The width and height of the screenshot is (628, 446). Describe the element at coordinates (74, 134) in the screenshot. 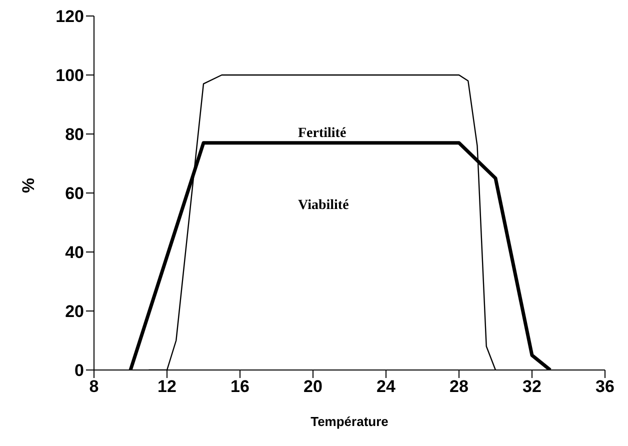

I see `y-tick-label: 80` at that location.